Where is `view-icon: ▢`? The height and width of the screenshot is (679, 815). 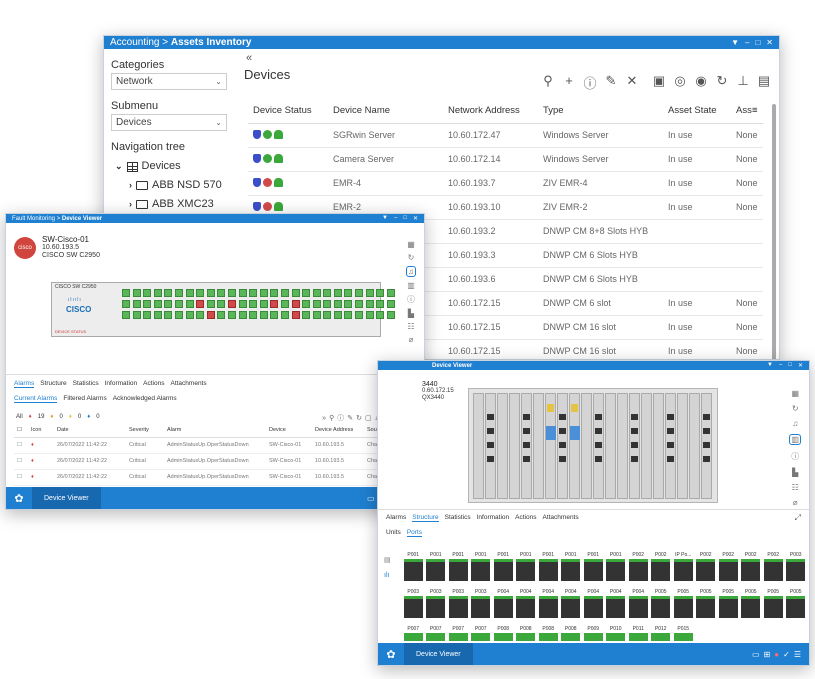 view-icon: ▢ is located at coordinates (369, 418).